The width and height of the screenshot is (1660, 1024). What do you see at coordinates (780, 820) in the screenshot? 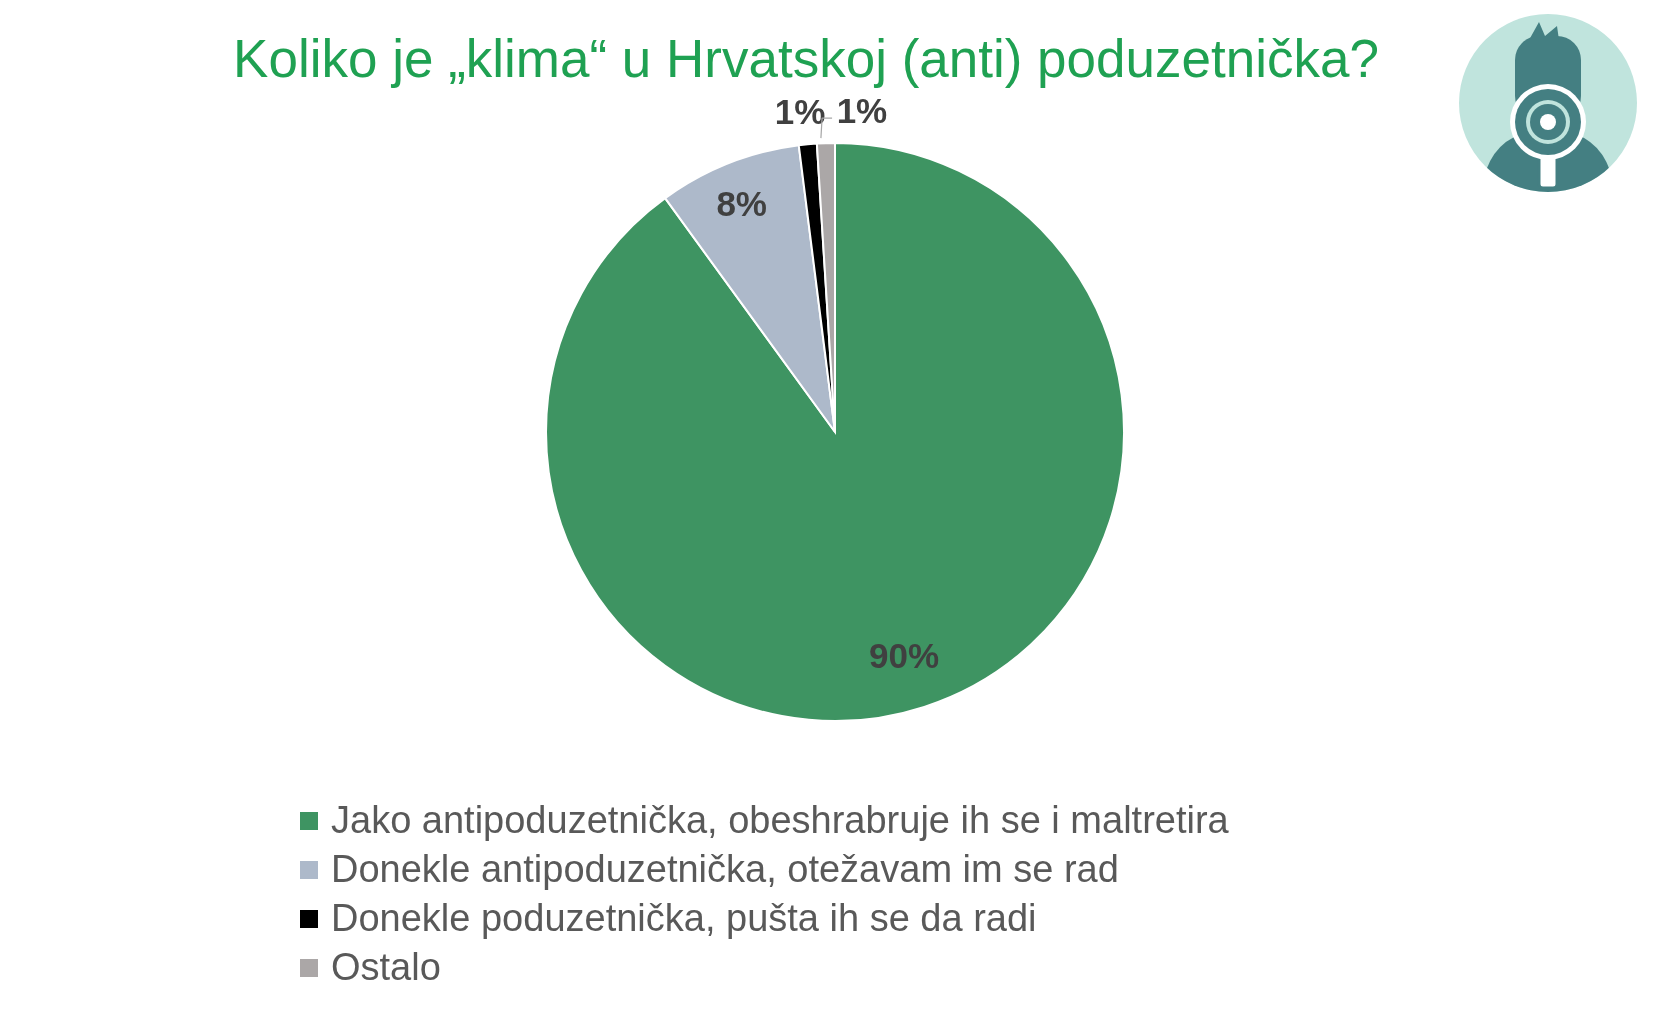
I see `legend-label: Jako antipoduzetnička, obeshrabruje ih se i maltretira` at bounding box center [780, 820].